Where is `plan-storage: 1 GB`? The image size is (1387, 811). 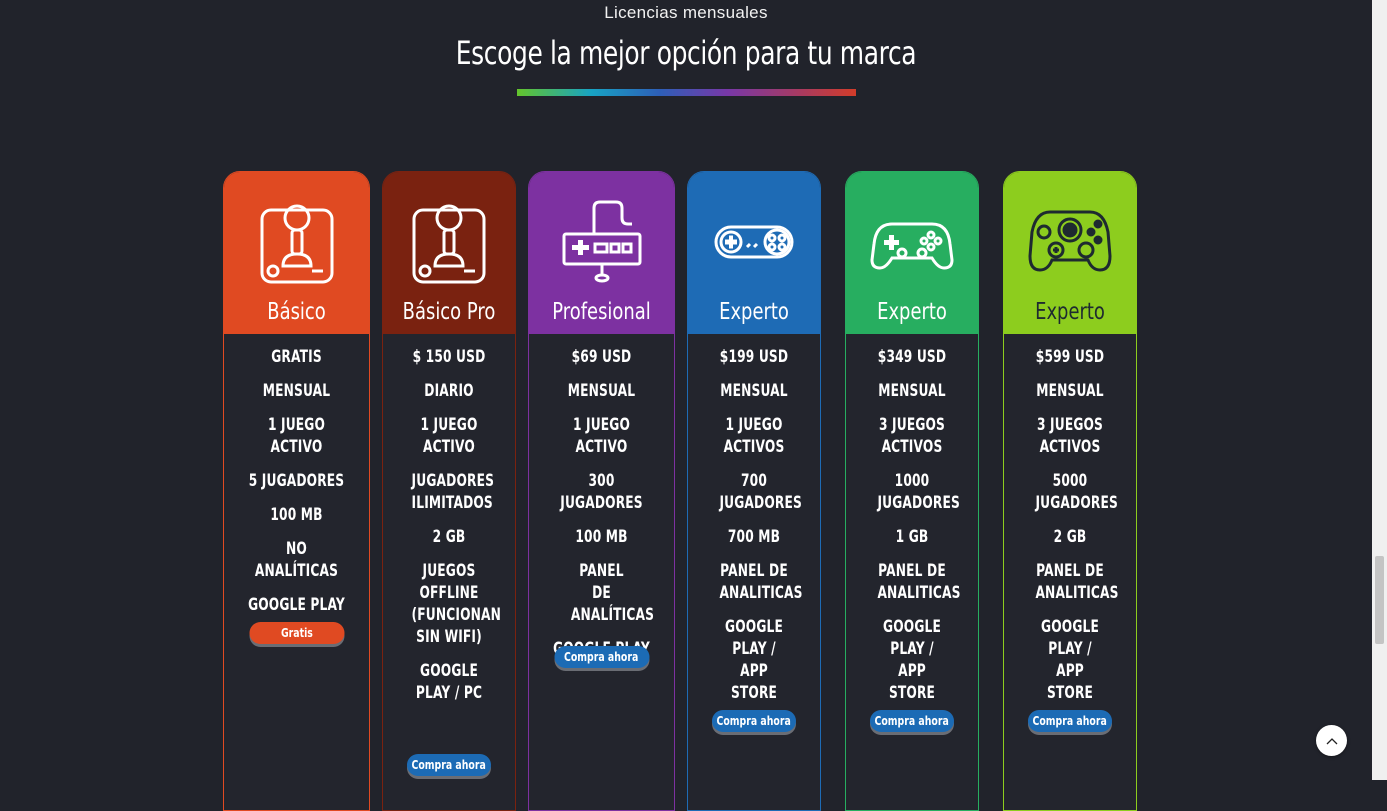
plan-storage: 1 GB is located at coordinates (912, 537).